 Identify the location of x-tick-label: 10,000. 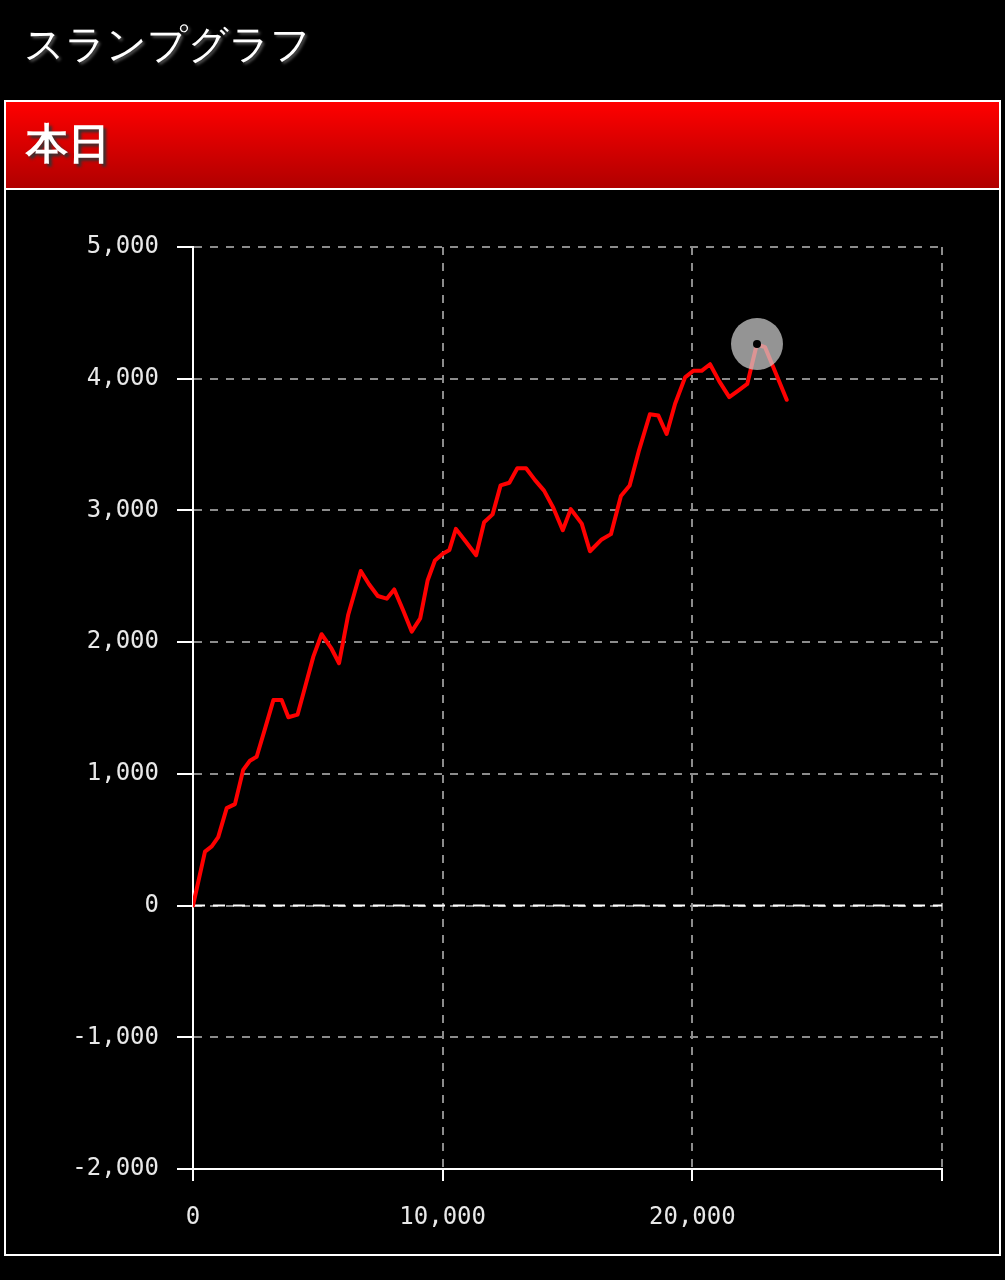
(443, 1215).